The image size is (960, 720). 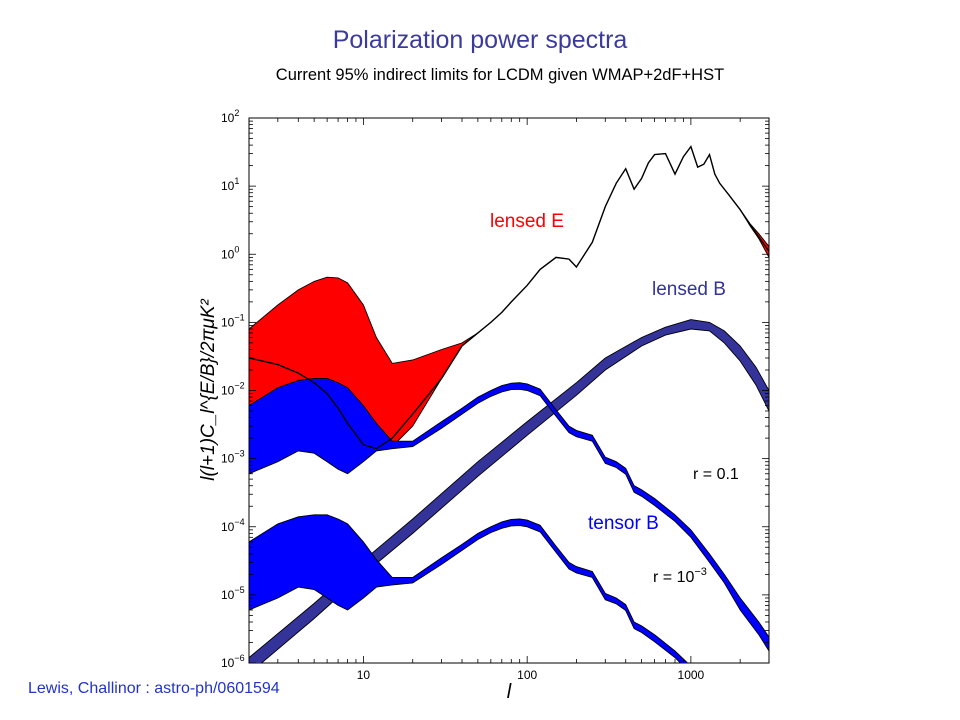 What do you see at coordinates (233, 389) in the screenshot?
I see `y-tick-label: 10⁻²` at bounding box center [233, 389].